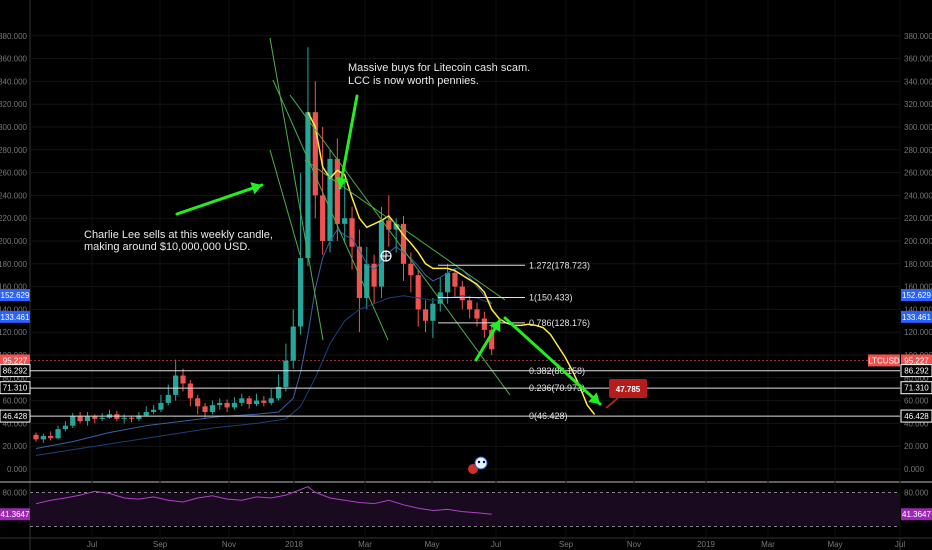  I want to click on rsi-band, so click(465, 509).